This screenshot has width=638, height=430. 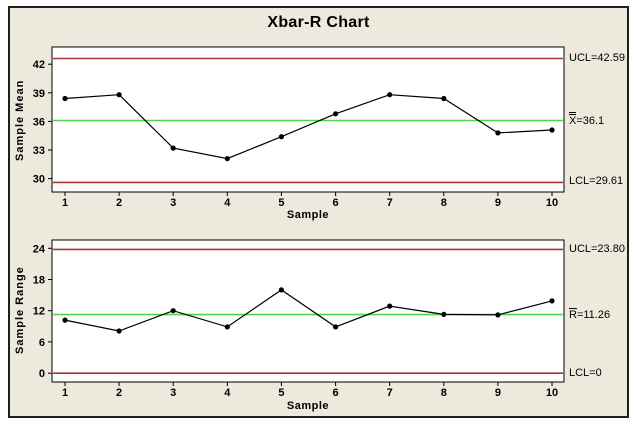 What do you see at coordinates (39, 65) in the screenshot?
I see `xbar-chart-y-tick-label: 42` at bounding box center [39, 65].